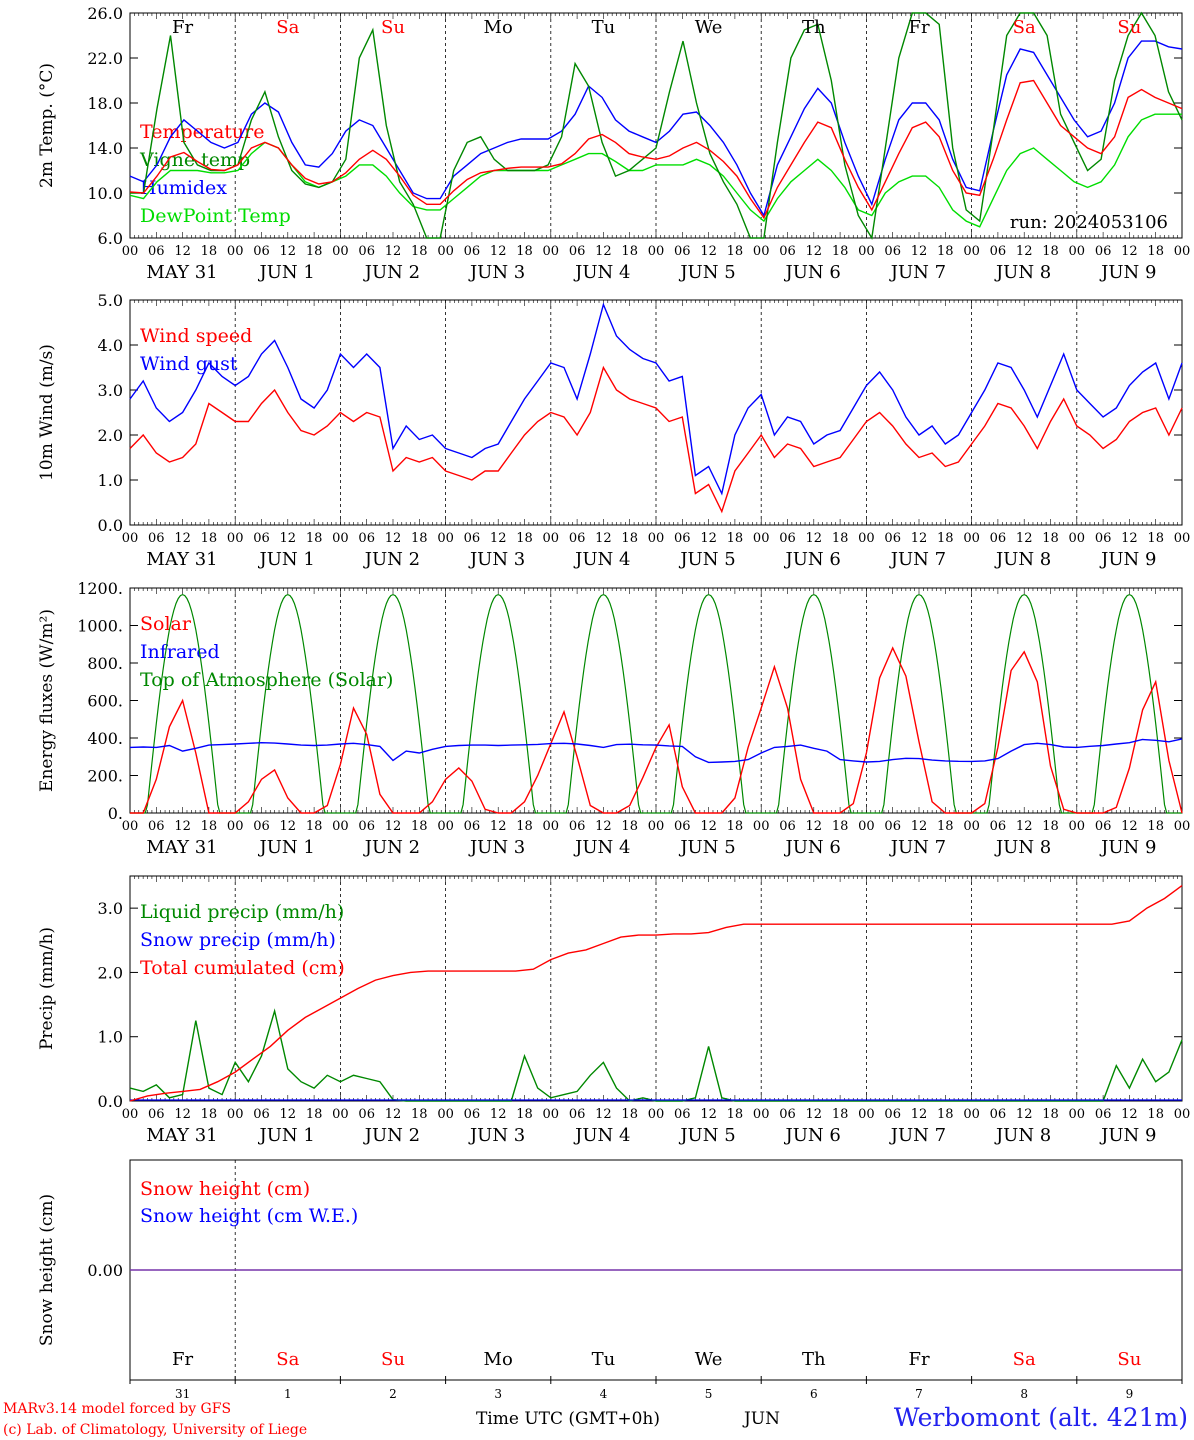 The width and height of the screenshot is (1194, 1440). Describe the element at coordinates (1127, 272) in the screenshot. I see `date-label: JUN 9` at that location.